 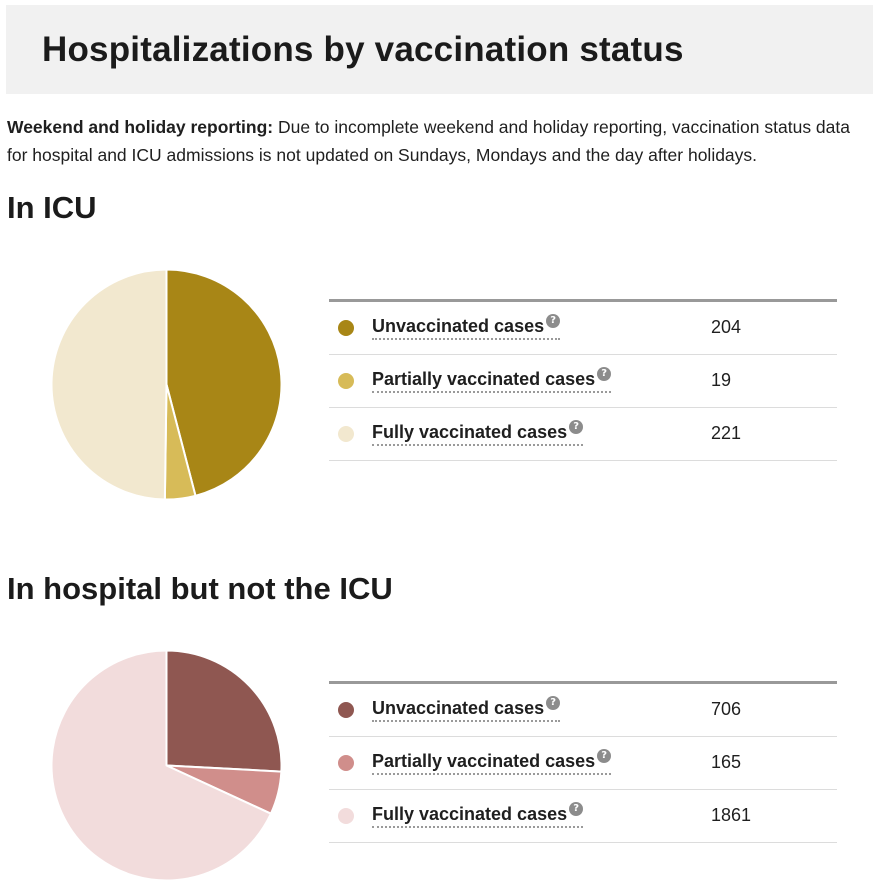 What do you see at coordinates (726, 327) in the screenshot?
I see `unvaccinated-value: 204` at bounding box center [726, 327].